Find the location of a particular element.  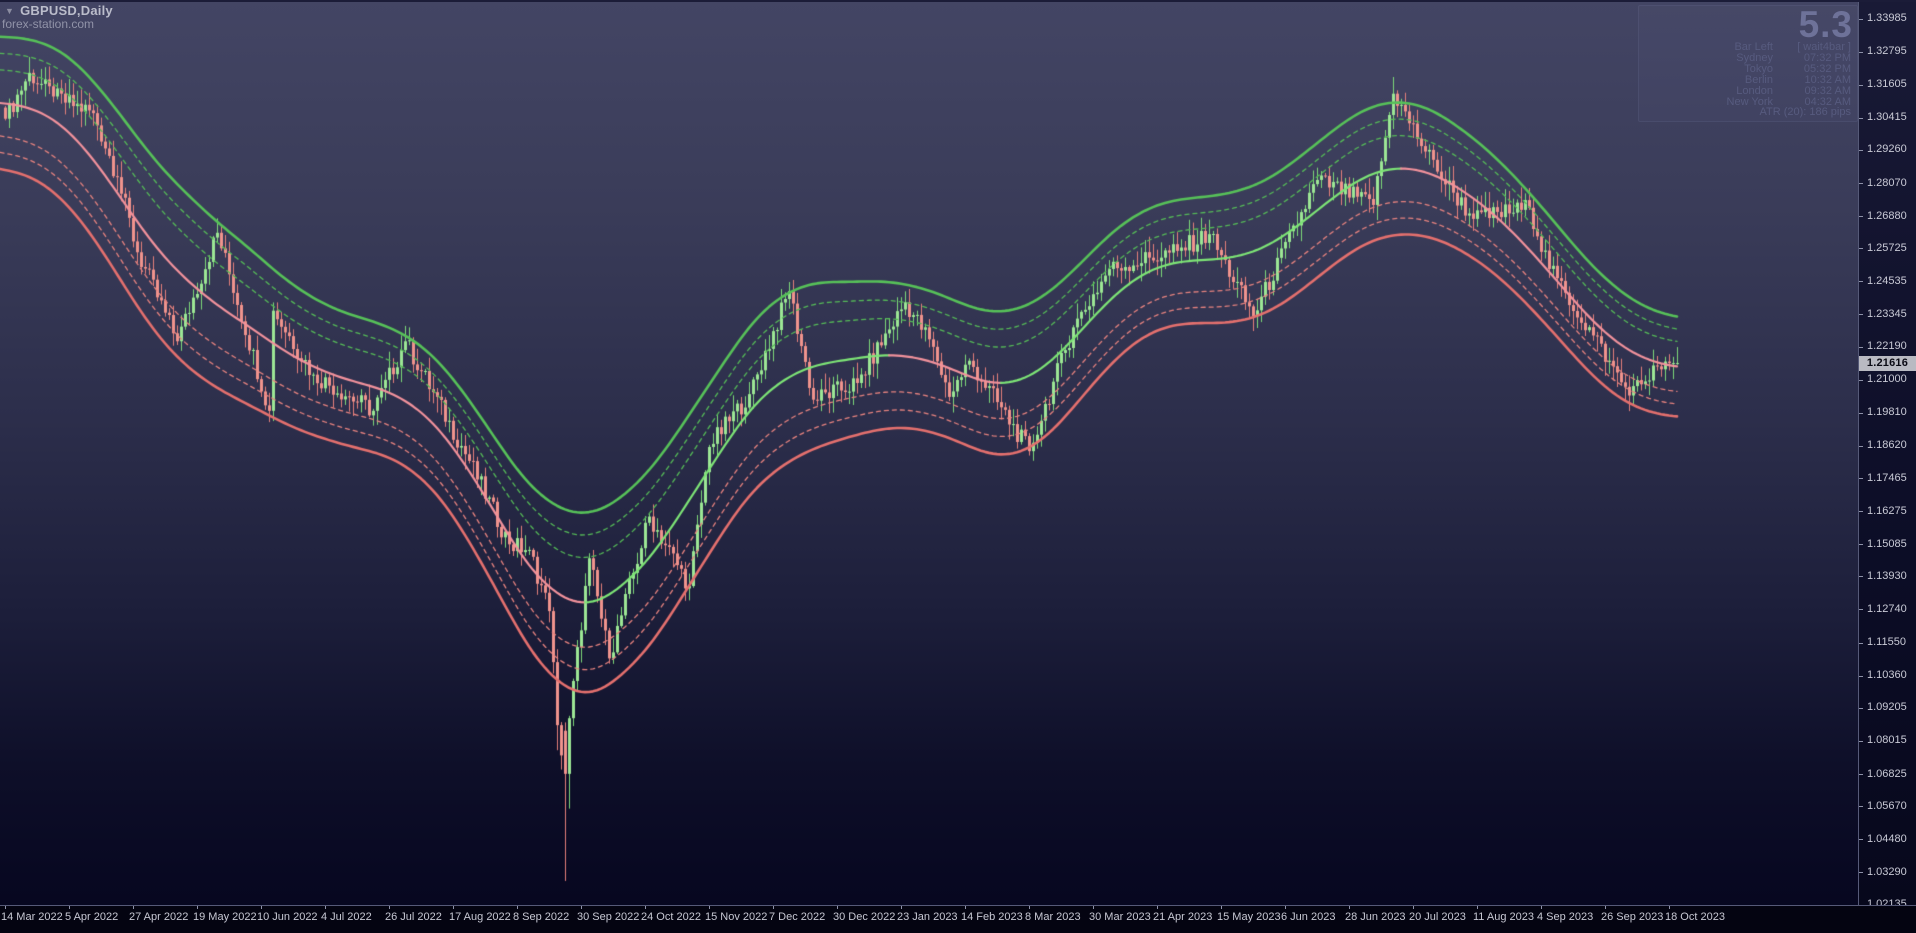

date-tick-label: 30 Dec 2022 is located at coordinates (864, 917).